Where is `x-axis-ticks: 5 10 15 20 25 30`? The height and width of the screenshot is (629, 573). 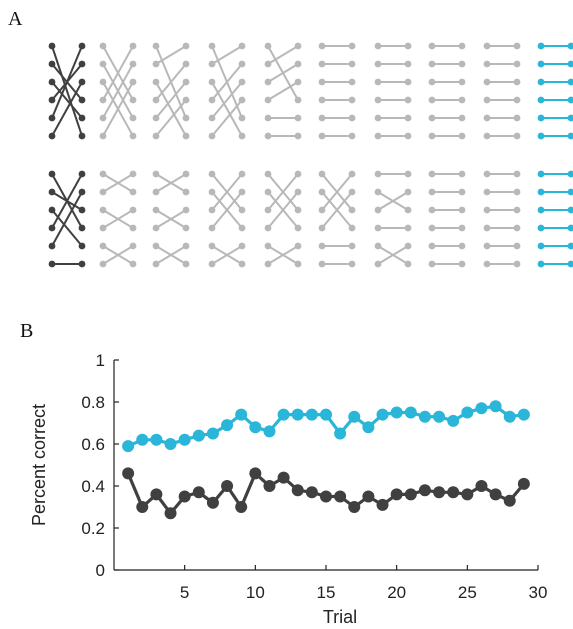
x-axis-ticks: 5 10 15 20 25 30 is located at coordinates (364, 583).